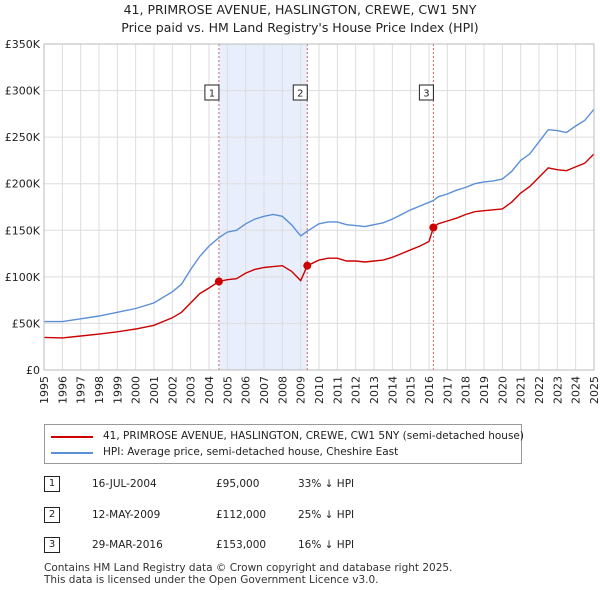 The image size is (600, 590). What do you see at coordinates (52, 545) in the screenshot?
I see `sale-number-badge: 3` at bounding box center [52, 545].